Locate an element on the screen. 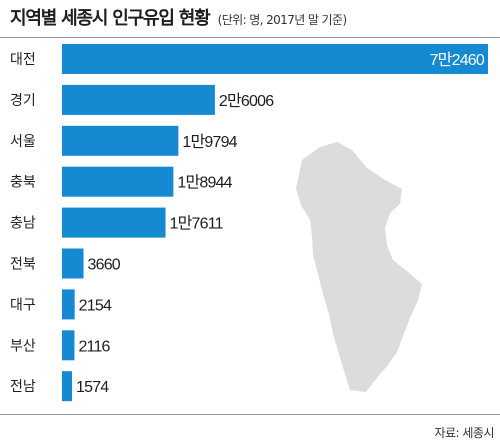 This screenshot has height=445, width=500. category-label: 전남 is located at coordinates (23, 387).